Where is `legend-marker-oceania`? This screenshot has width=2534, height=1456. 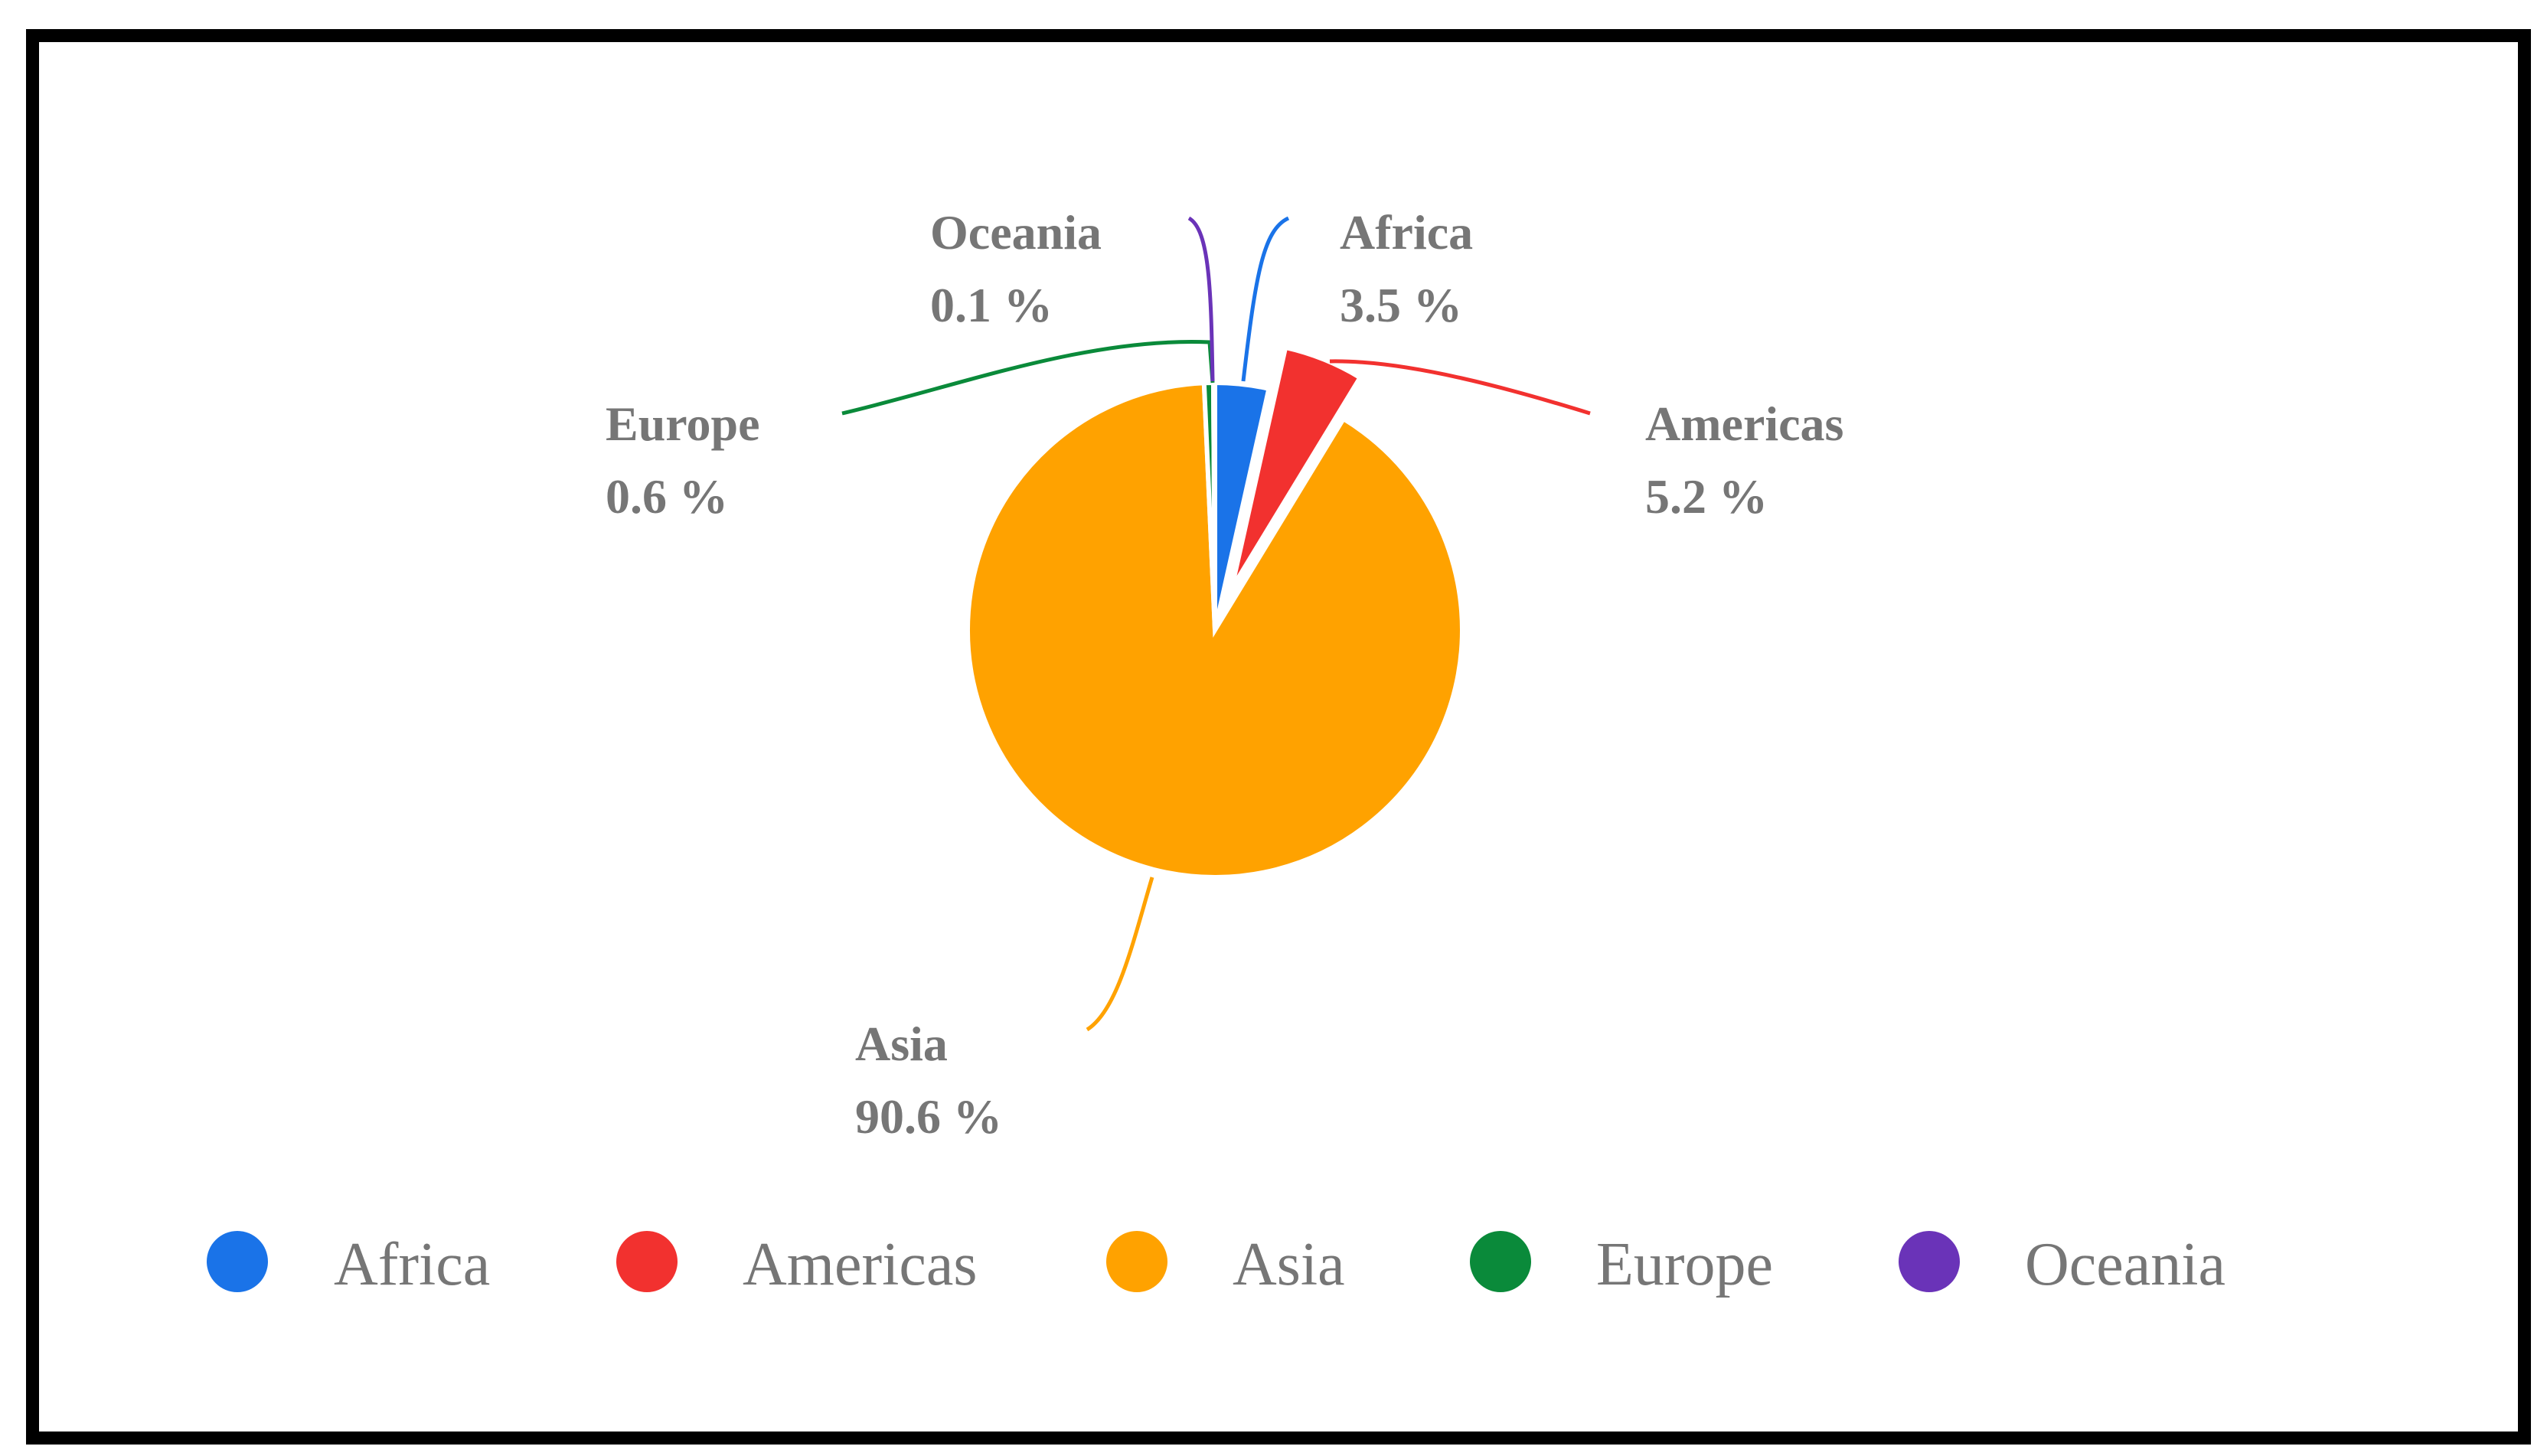 legend-marker-oceania is located at coordinates (1929, 1261).